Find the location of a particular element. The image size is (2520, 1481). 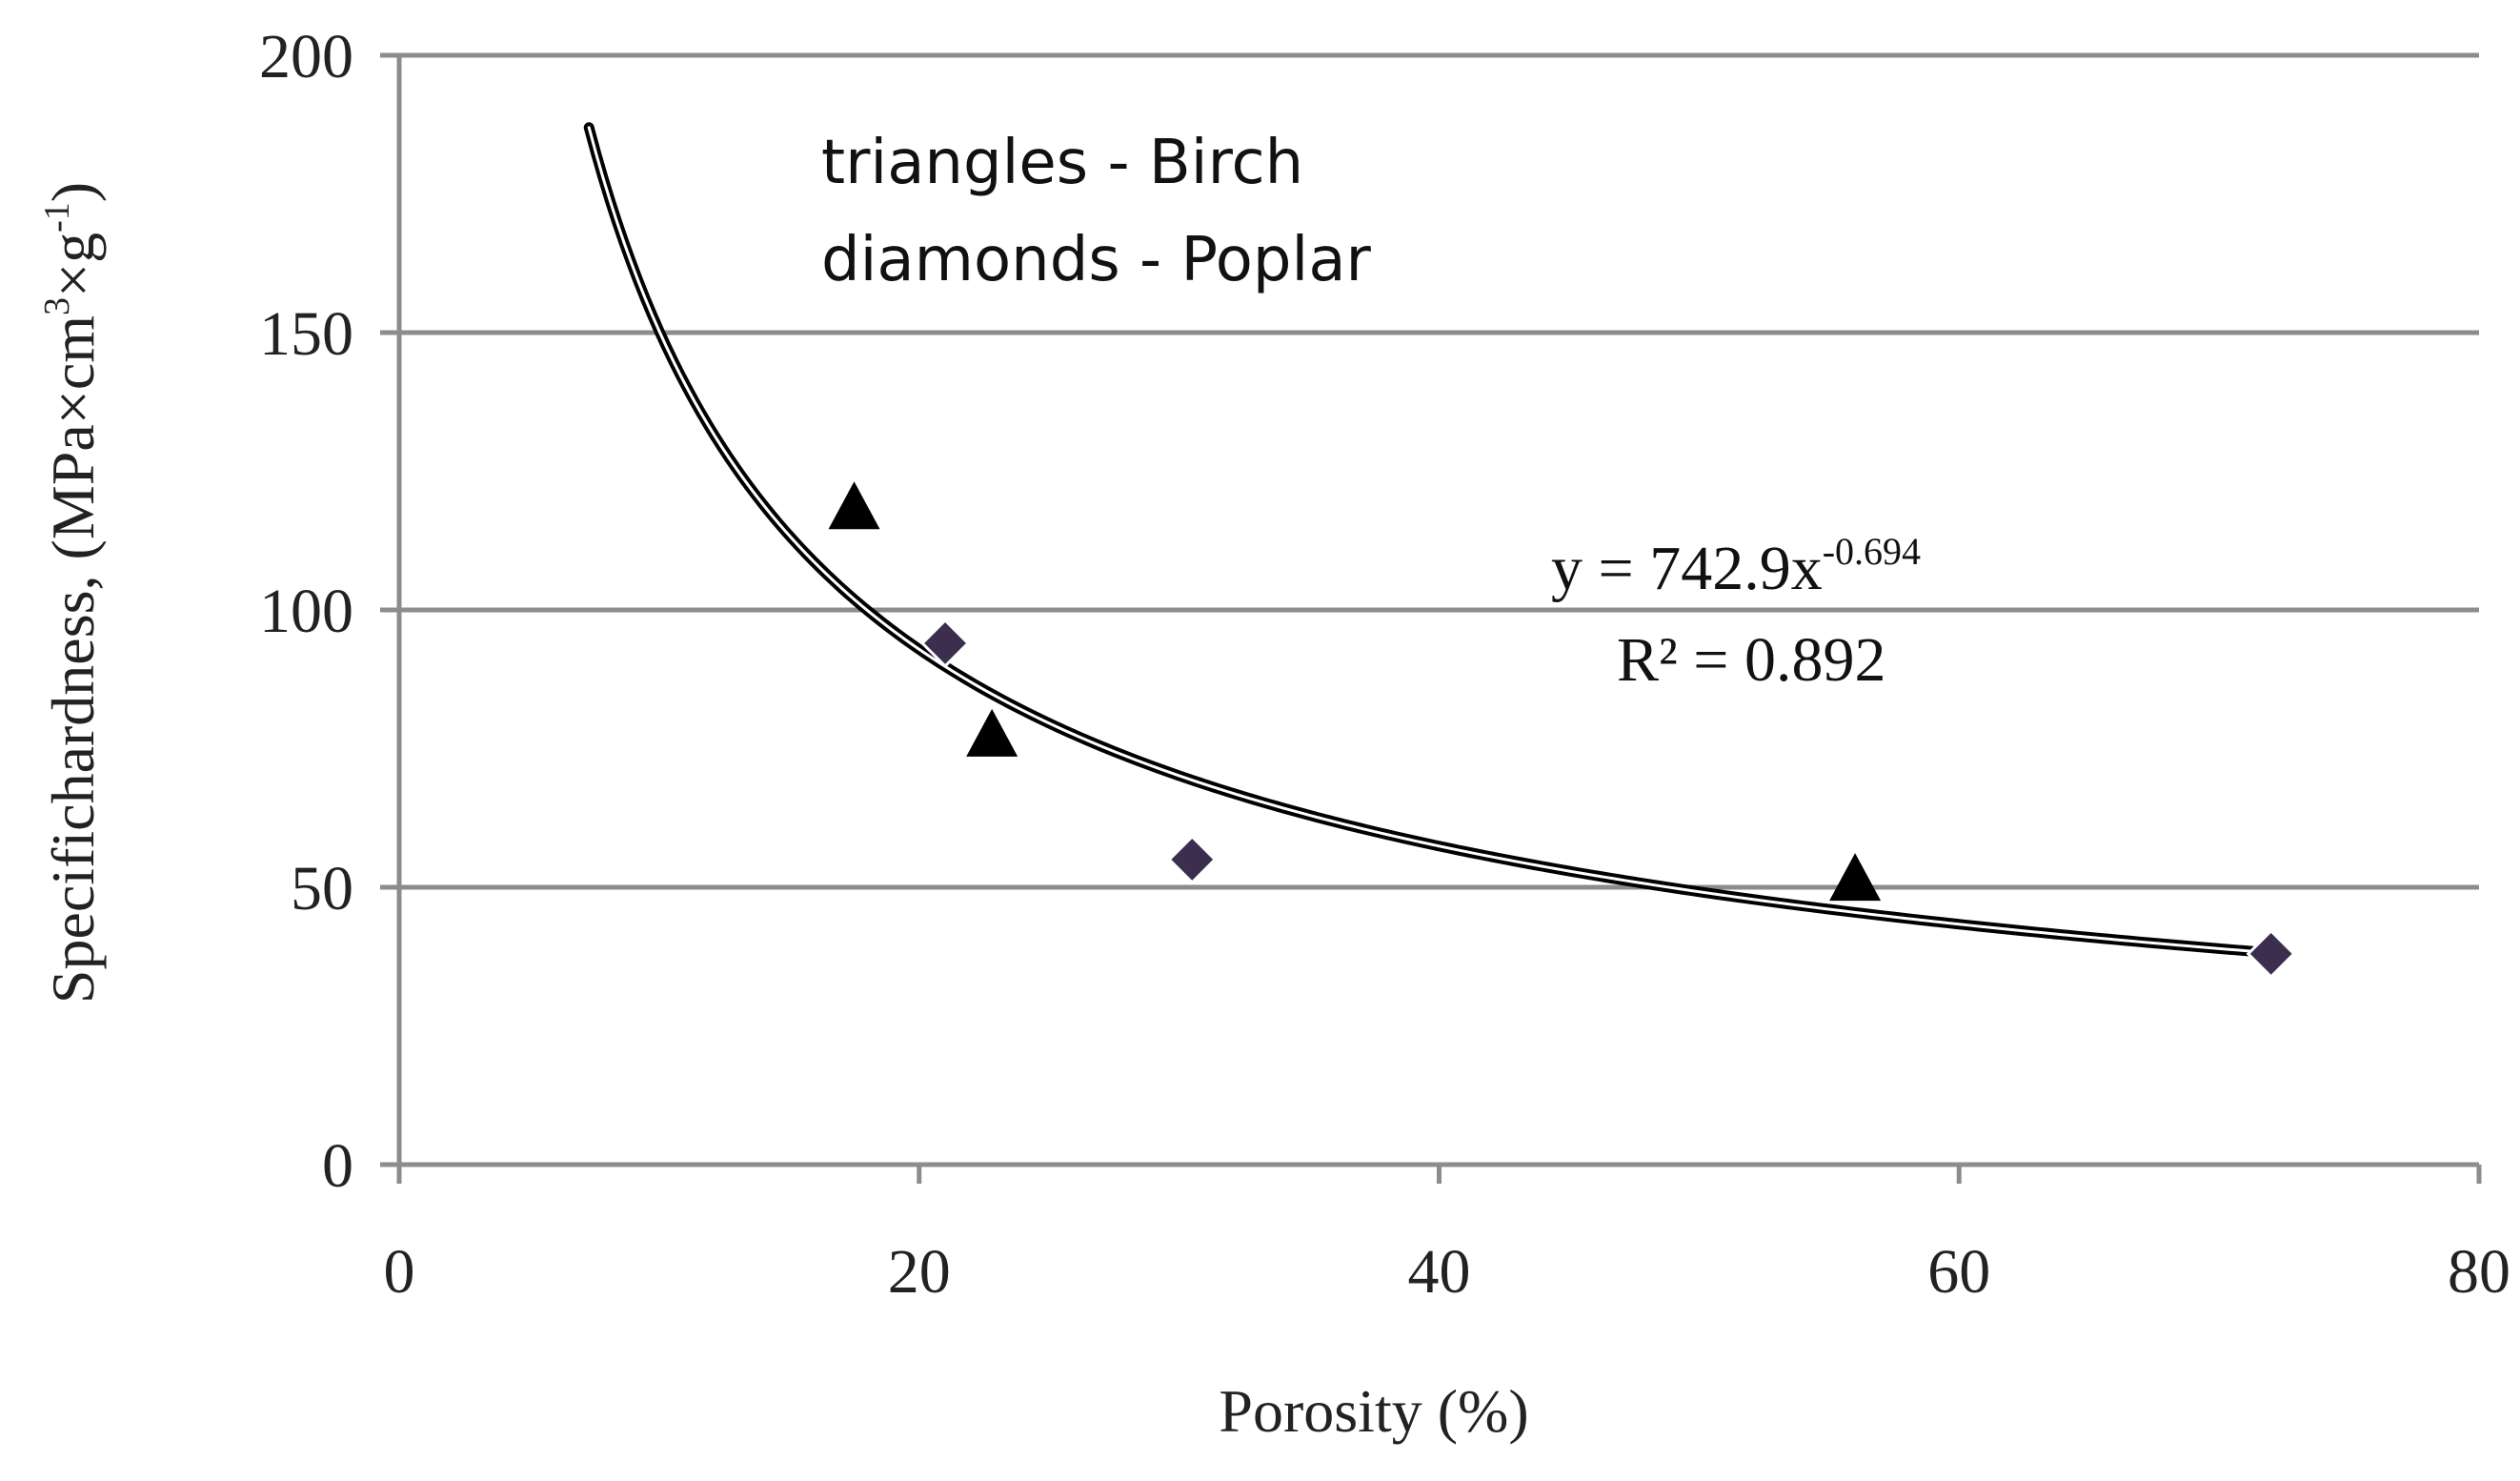

x-tick-label-60: 60 is located at coordinates (1958, 1272).